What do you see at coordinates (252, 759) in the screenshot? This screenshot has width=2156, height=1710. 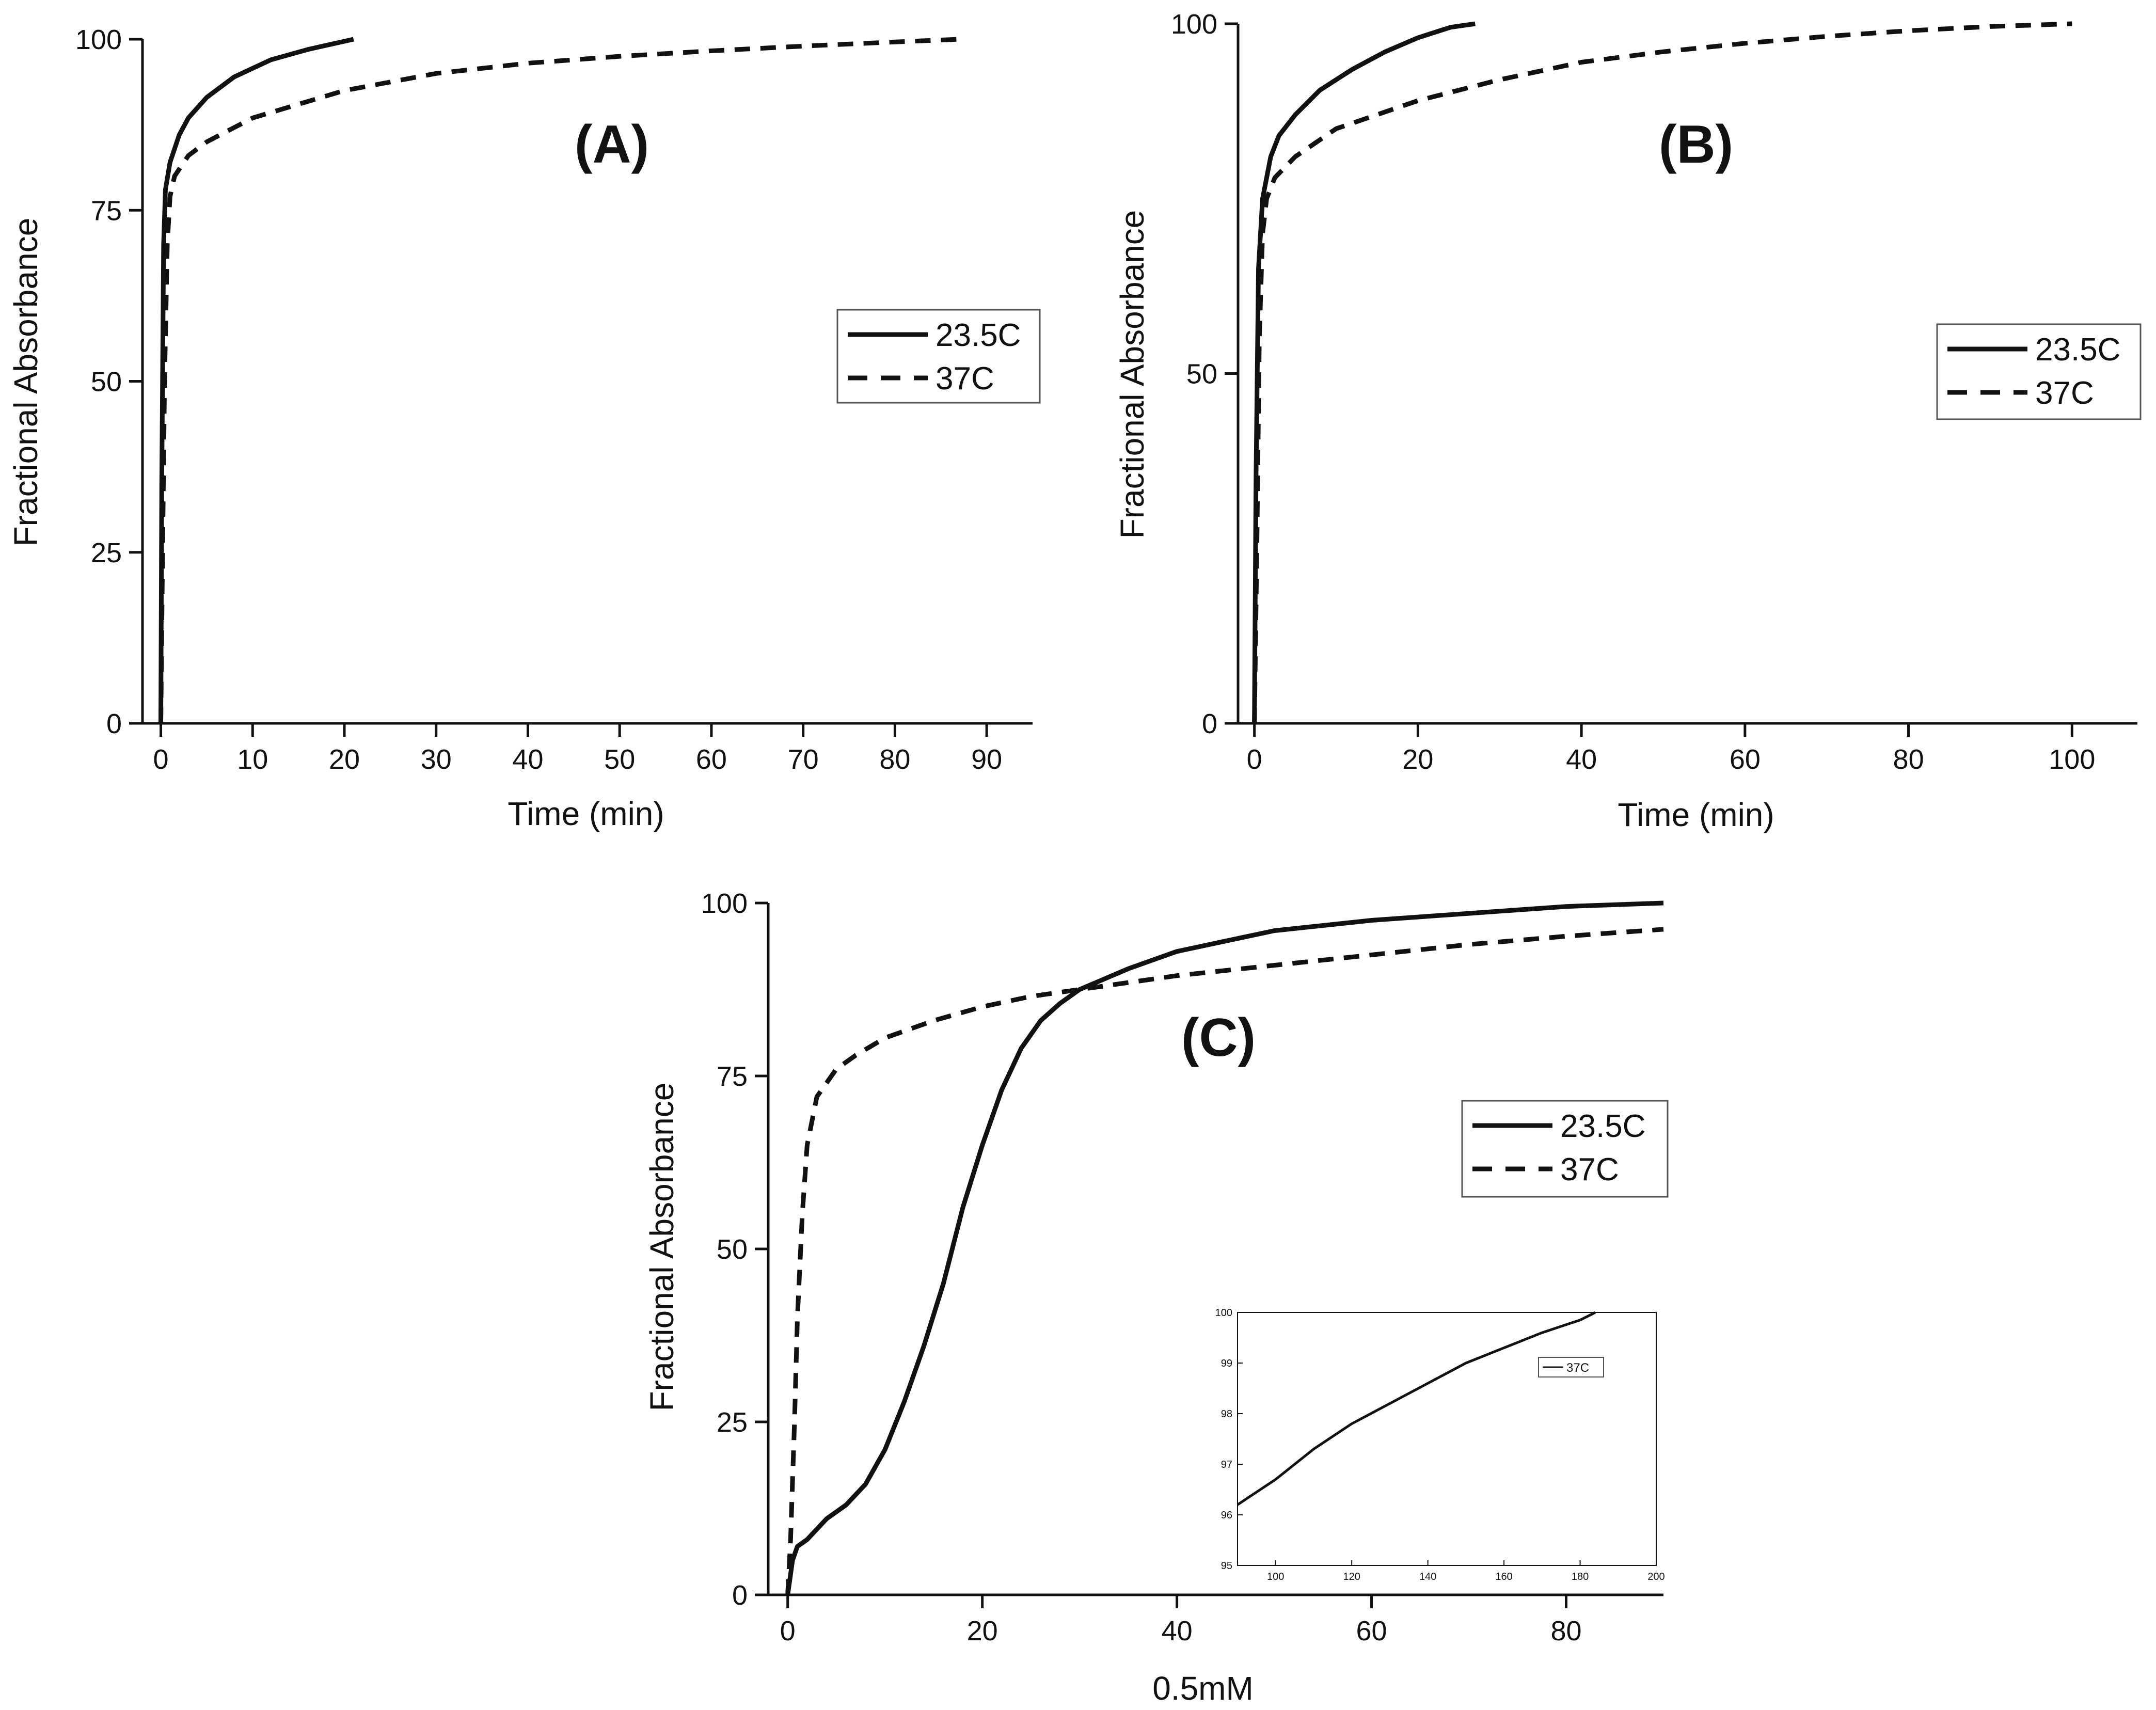 I see `x-tick-label: 10` at bounding box center [252, 759].